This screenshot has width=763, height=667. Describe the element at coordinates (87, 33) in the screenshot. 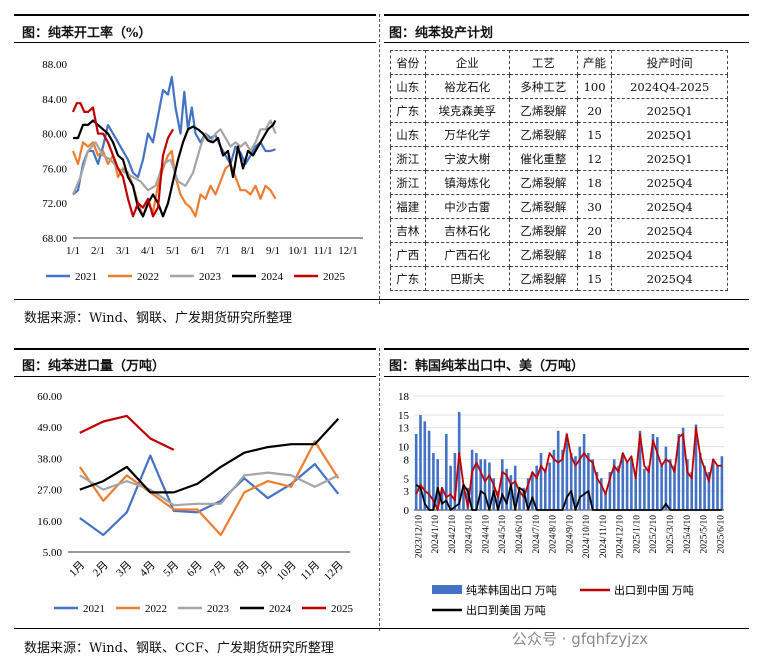

I see `panel1-title: 图：纯苯开工率（%）` at that location.